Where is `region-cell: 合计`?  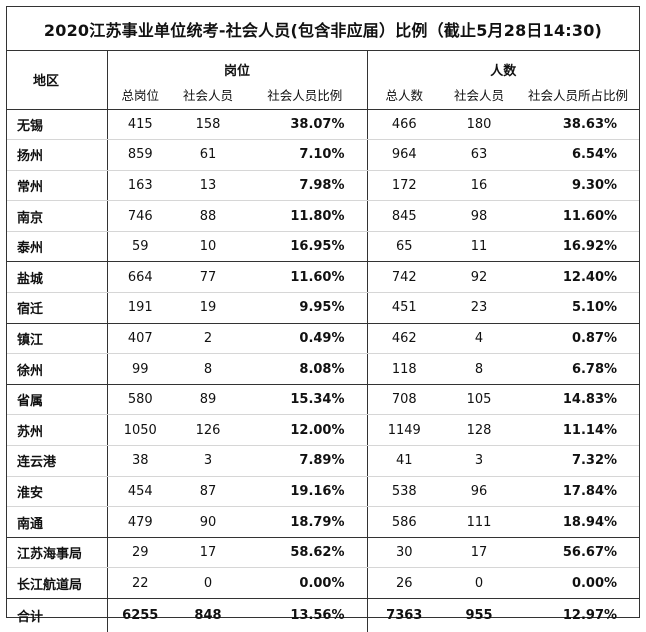 region-cell: 合计 is located at coordinates (57, 615).